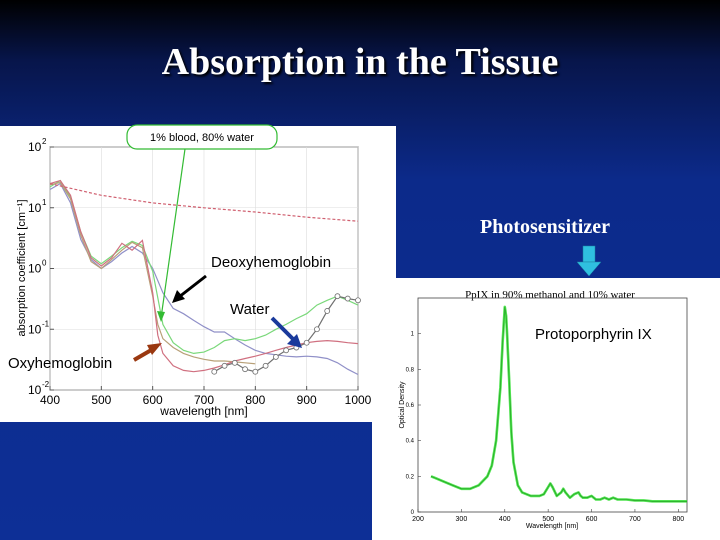 This screenshot has width=720, height=540. What do you see at coordinates (418, 519) in the screenshot?
I see `ppix-x-tick-label: 200` at bounding box center [418, 519].